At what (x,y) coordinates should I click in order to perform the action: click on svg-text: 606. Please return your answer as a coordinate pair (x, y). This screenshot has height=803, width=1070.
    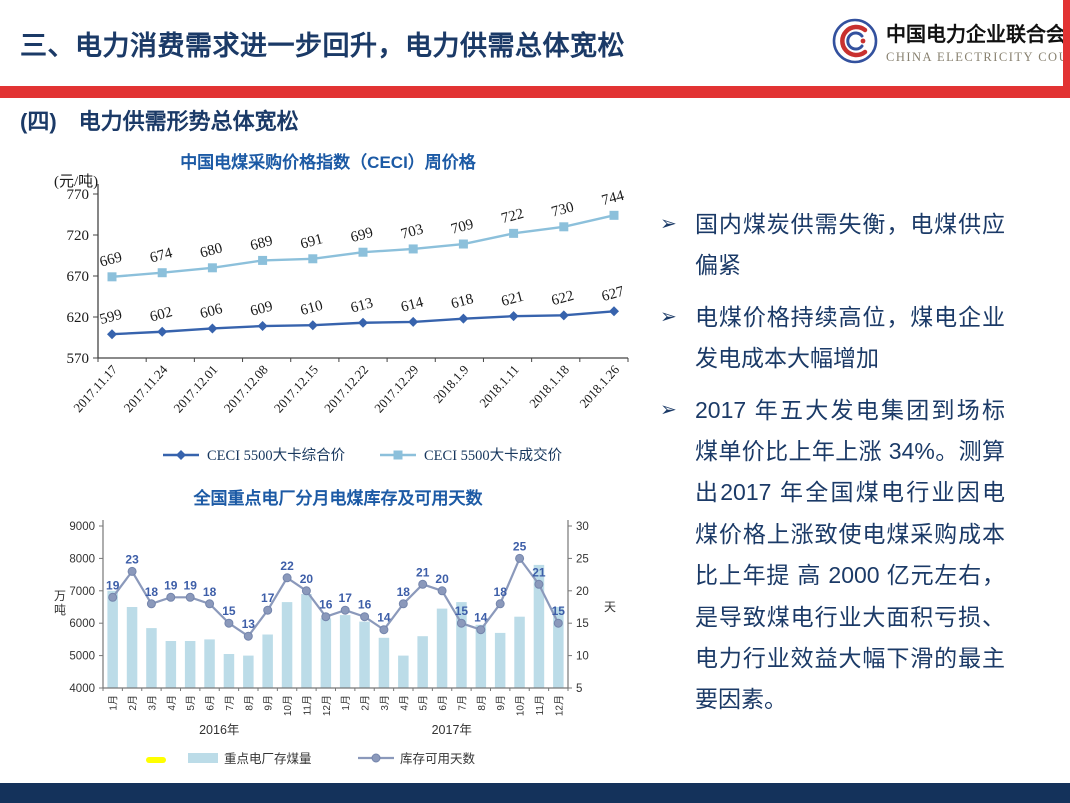
    Looking at the image, I should click on (211, 311).